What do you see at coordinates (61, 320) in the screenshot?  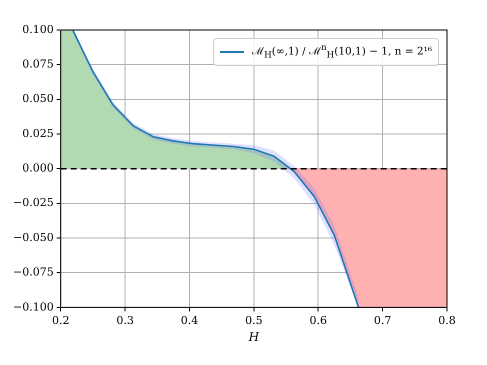 I see `x-tick-label: 0.2` at bounding box center [61, 320].